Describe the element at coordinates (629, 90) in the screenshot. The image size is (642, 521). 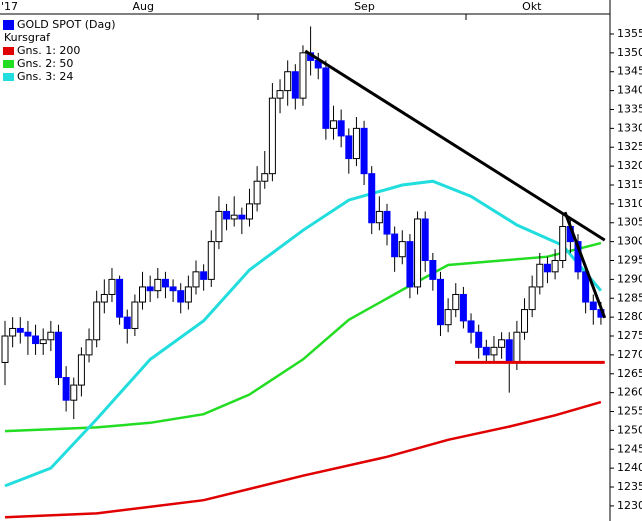
I see `y-tick-label: 1340` at that location.